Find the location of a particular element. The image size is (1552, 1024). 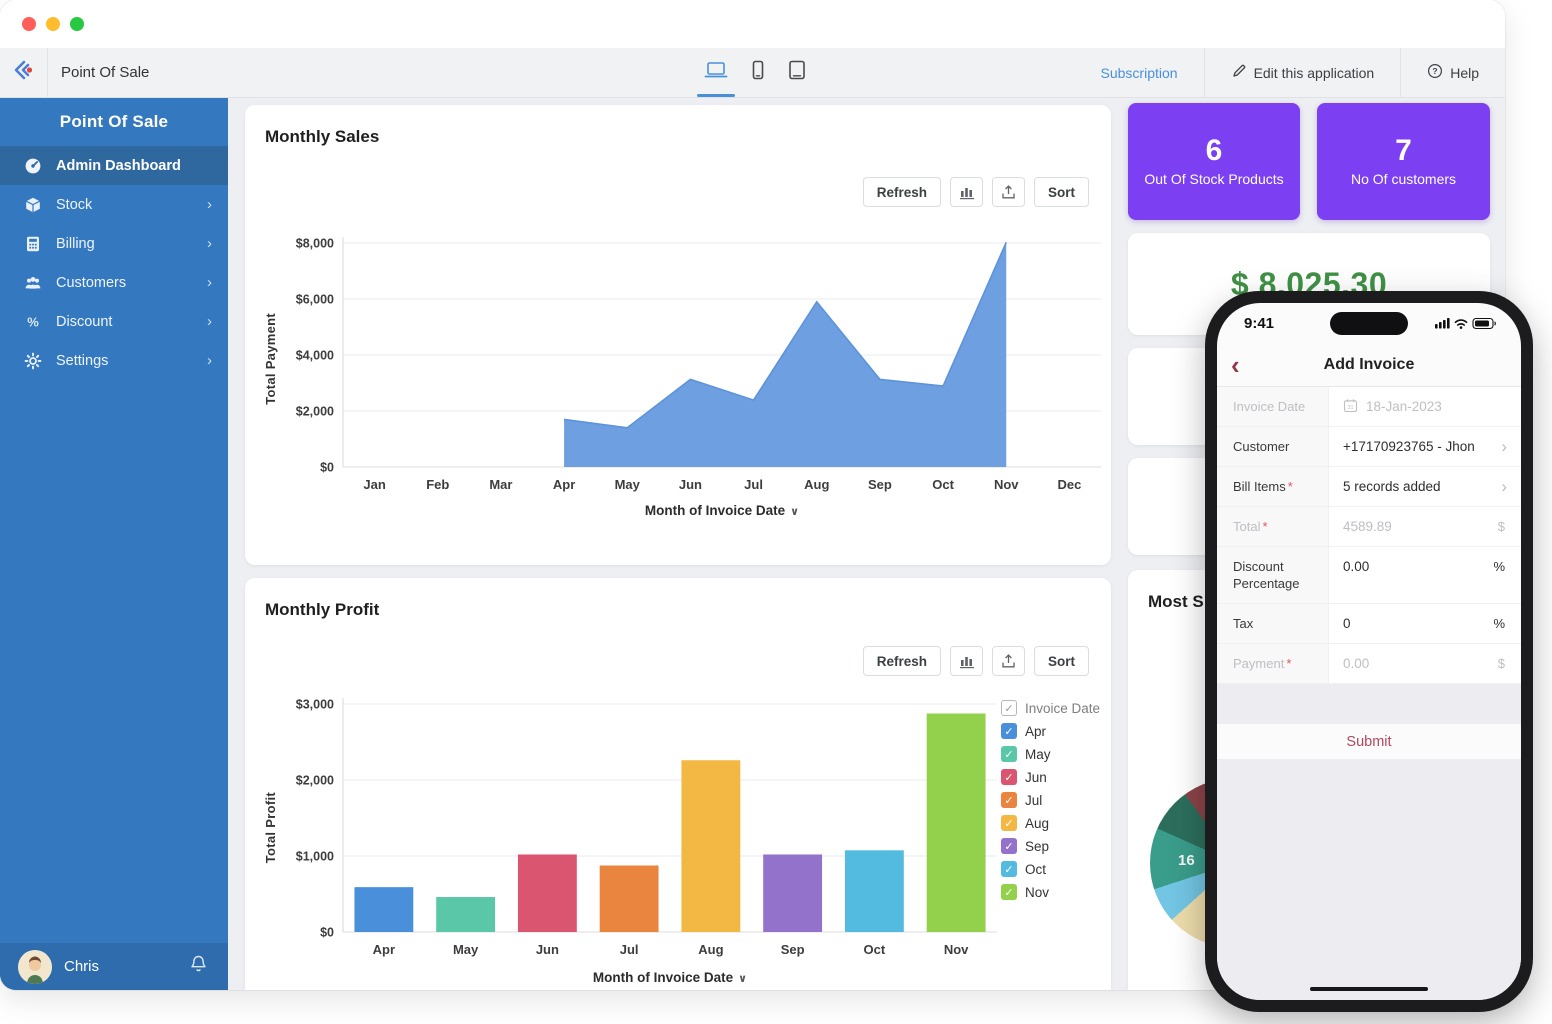

legend-item-oct: ✓ Oct is located at coordinates (1050, 869).